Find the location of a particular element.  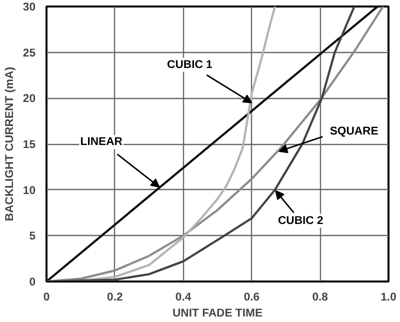

y-tick-label: 30 is located at coordinates (29, 8).